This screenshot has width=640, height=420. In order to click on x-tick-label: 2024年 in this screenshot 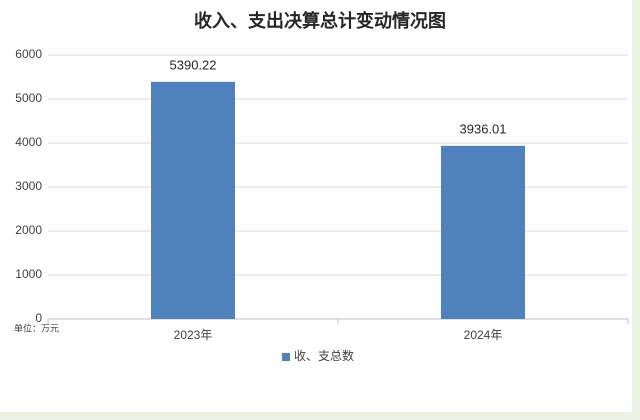, I will do `click(483, 335)`.